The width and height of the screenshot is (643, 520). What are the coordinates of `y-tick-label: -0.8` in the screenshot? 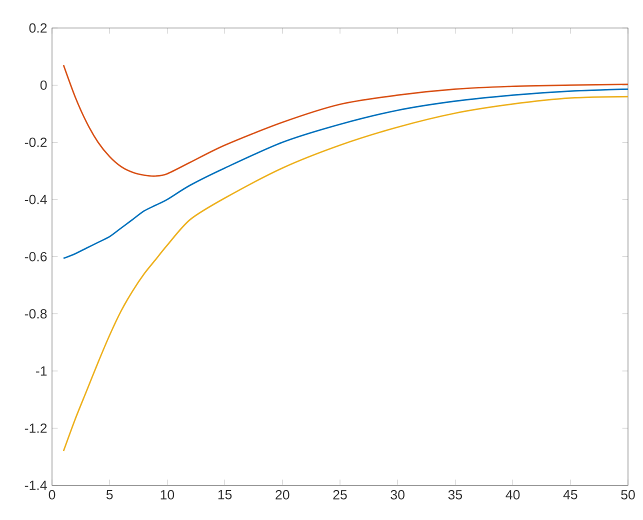 It's located at (35, 314).